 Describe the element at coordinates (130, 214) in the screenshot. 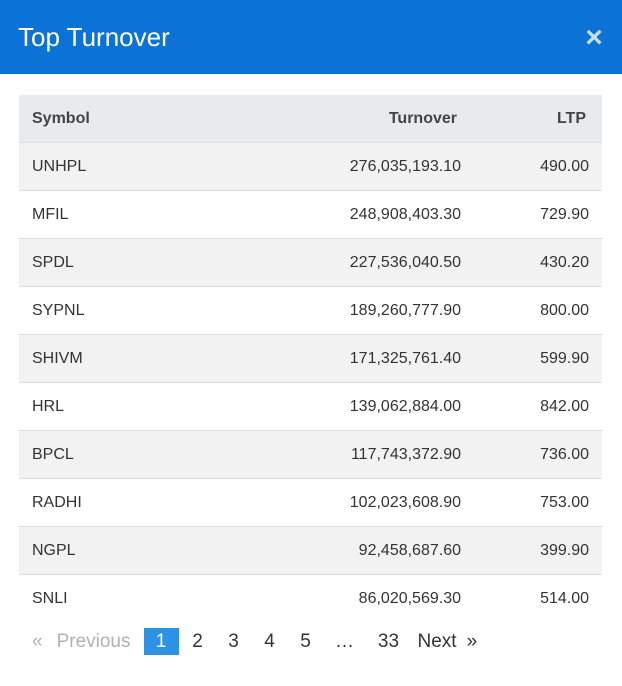

I see `cell-symbol: MFIL` at that location.